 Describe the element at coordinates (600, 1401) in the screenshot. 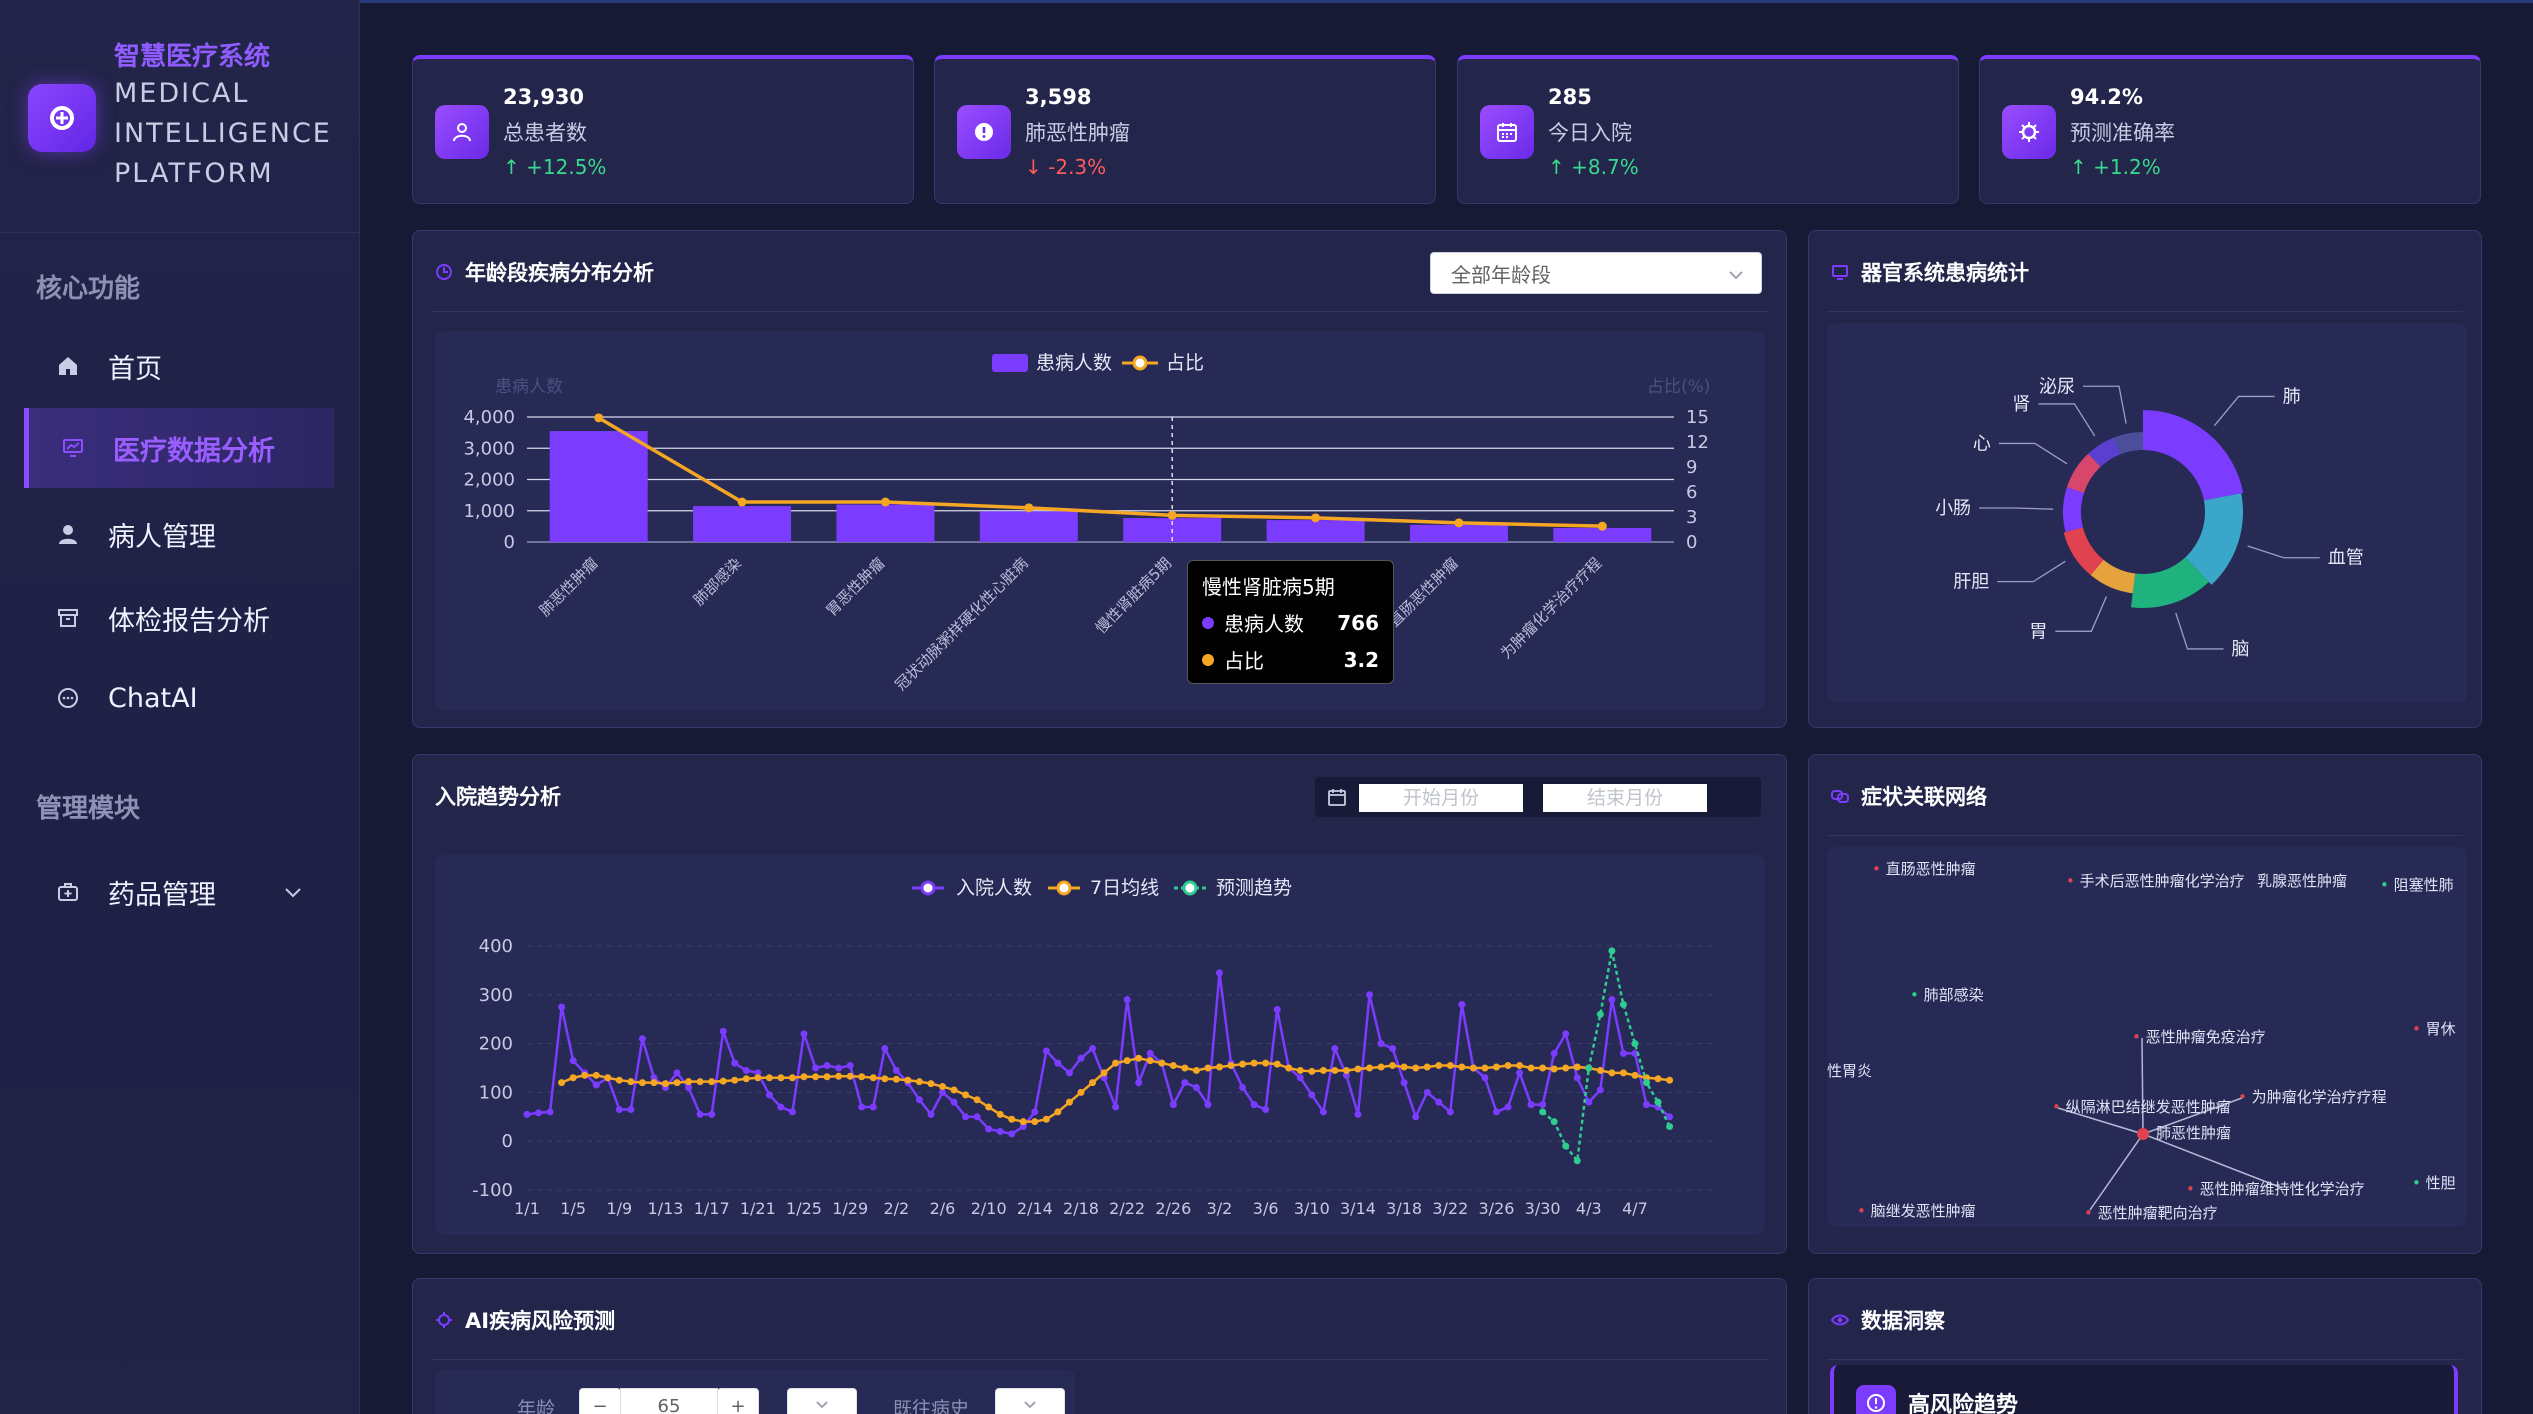

I see `age-decrement-button: −` at that location.